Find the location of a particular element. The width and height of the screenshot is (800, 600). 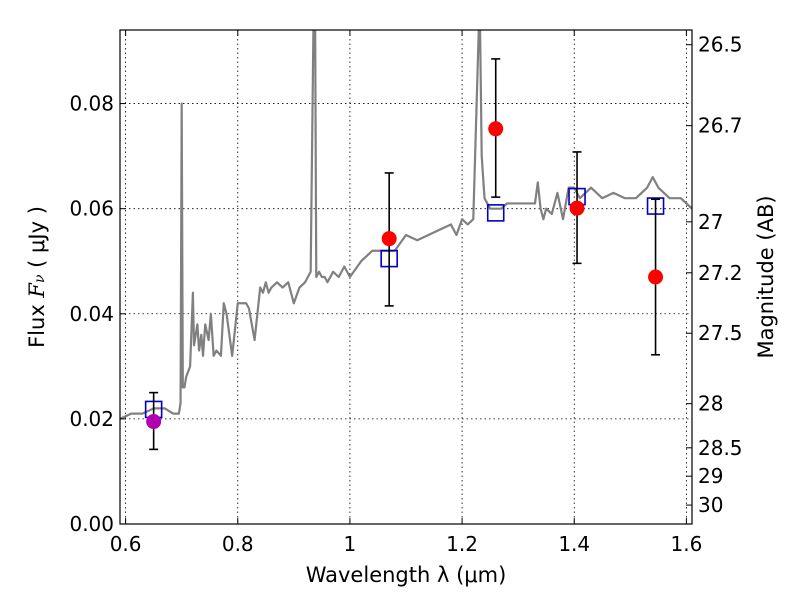

y-tick-label: 0.08 is located at coordinates (91, 104).